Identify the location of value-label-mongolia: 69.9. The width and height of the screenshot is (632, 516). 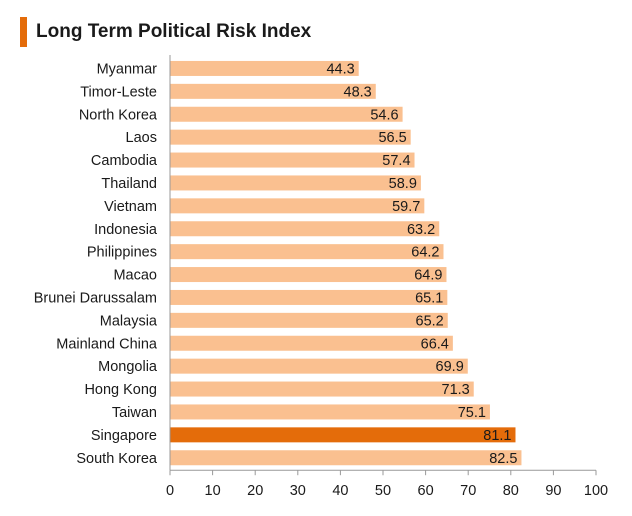
(450, 367).